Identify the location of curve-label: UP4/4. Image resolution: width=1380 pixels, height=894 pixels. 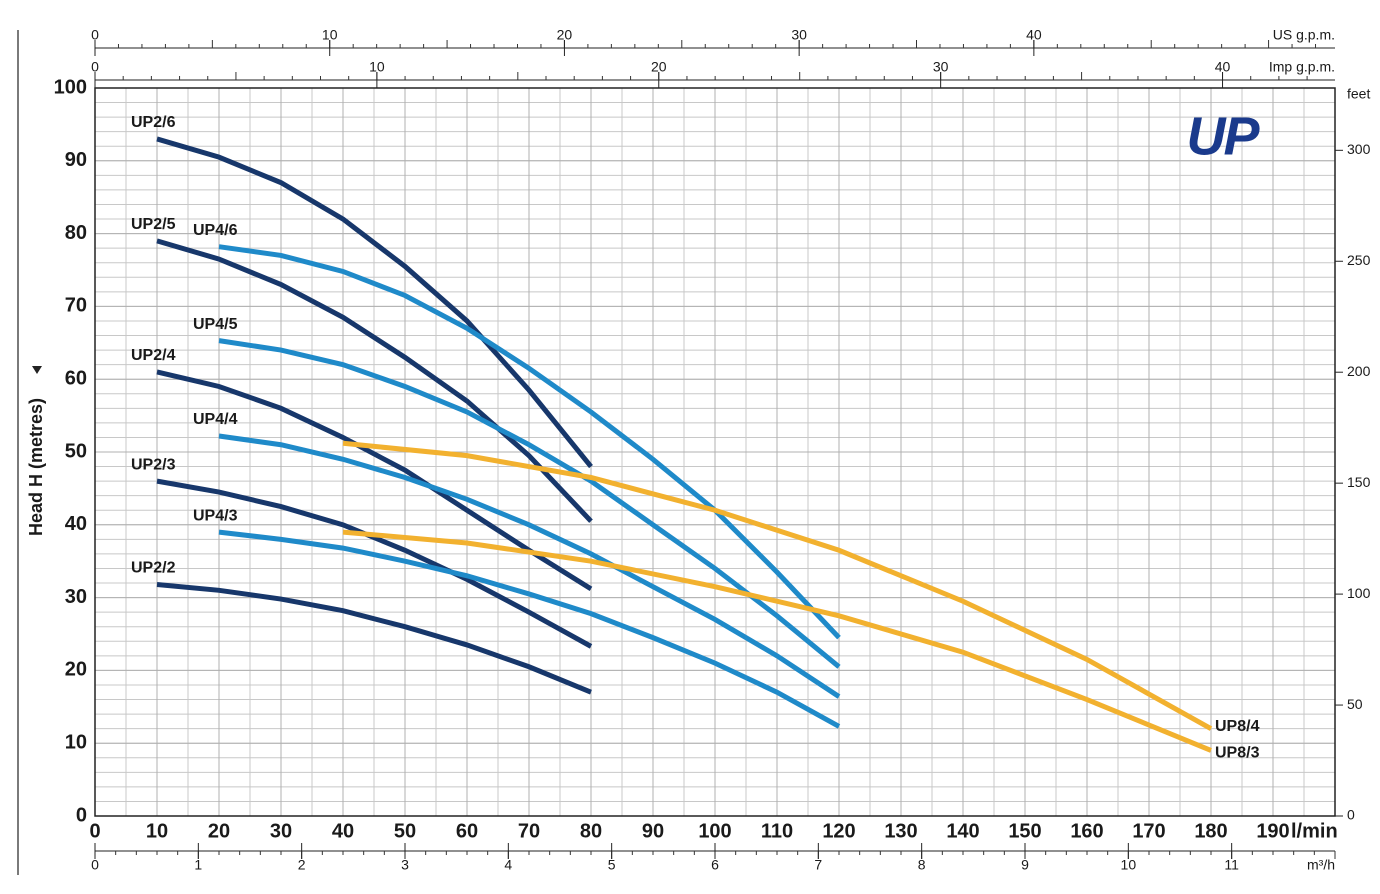
(215, 419).